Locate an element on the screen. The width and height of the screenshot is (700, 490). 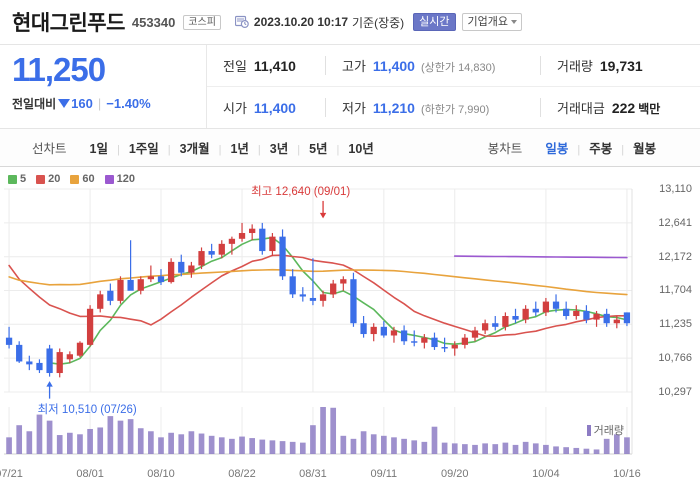
company-overview-button: 기업개요 is located at coordinates (492, 22).